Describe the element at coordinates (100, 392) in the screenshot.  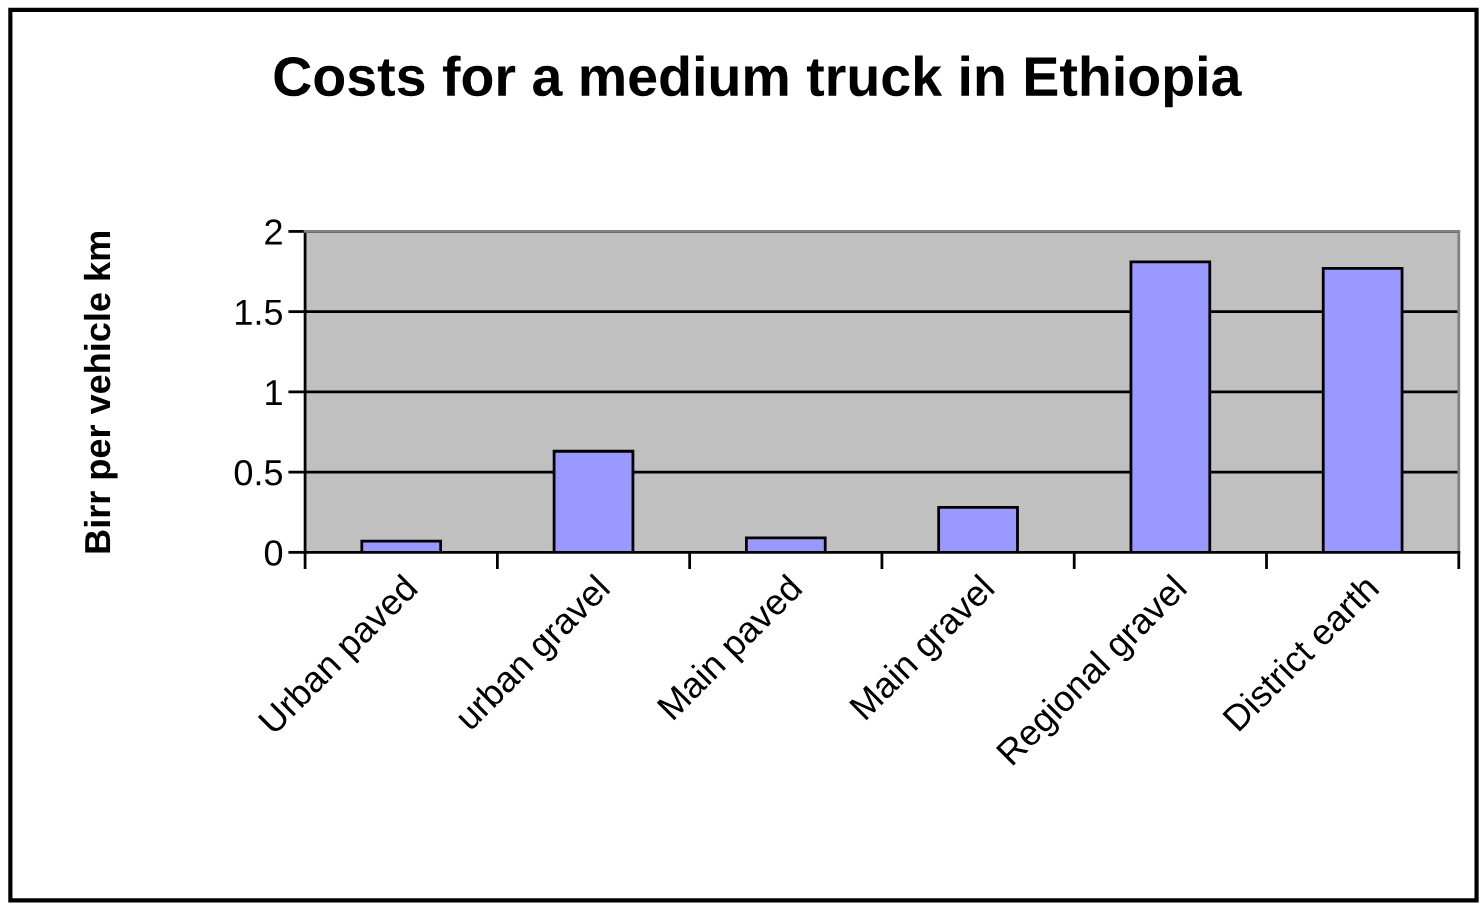
I see `y-axis-title: Birr per vehicle km` at that location.